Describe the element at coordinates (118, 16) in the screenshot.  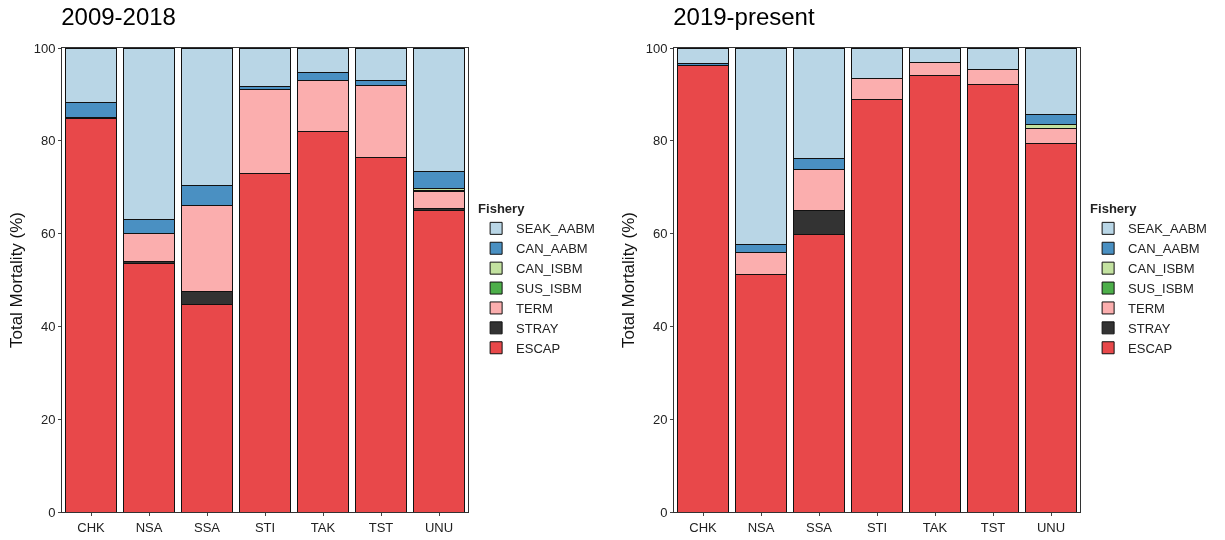
I see `chart-title: 2009-2018` at that location.